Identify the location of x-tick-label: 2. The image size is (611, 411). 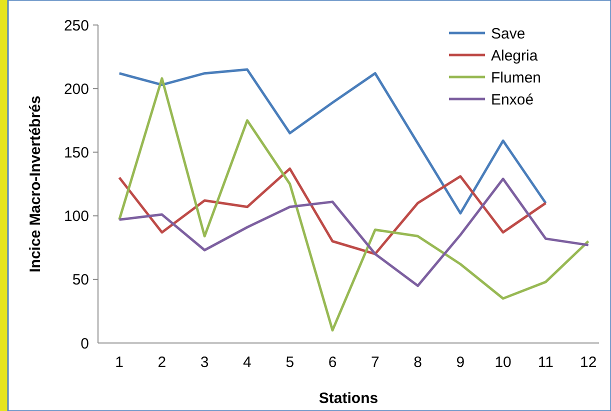
(162, 362).